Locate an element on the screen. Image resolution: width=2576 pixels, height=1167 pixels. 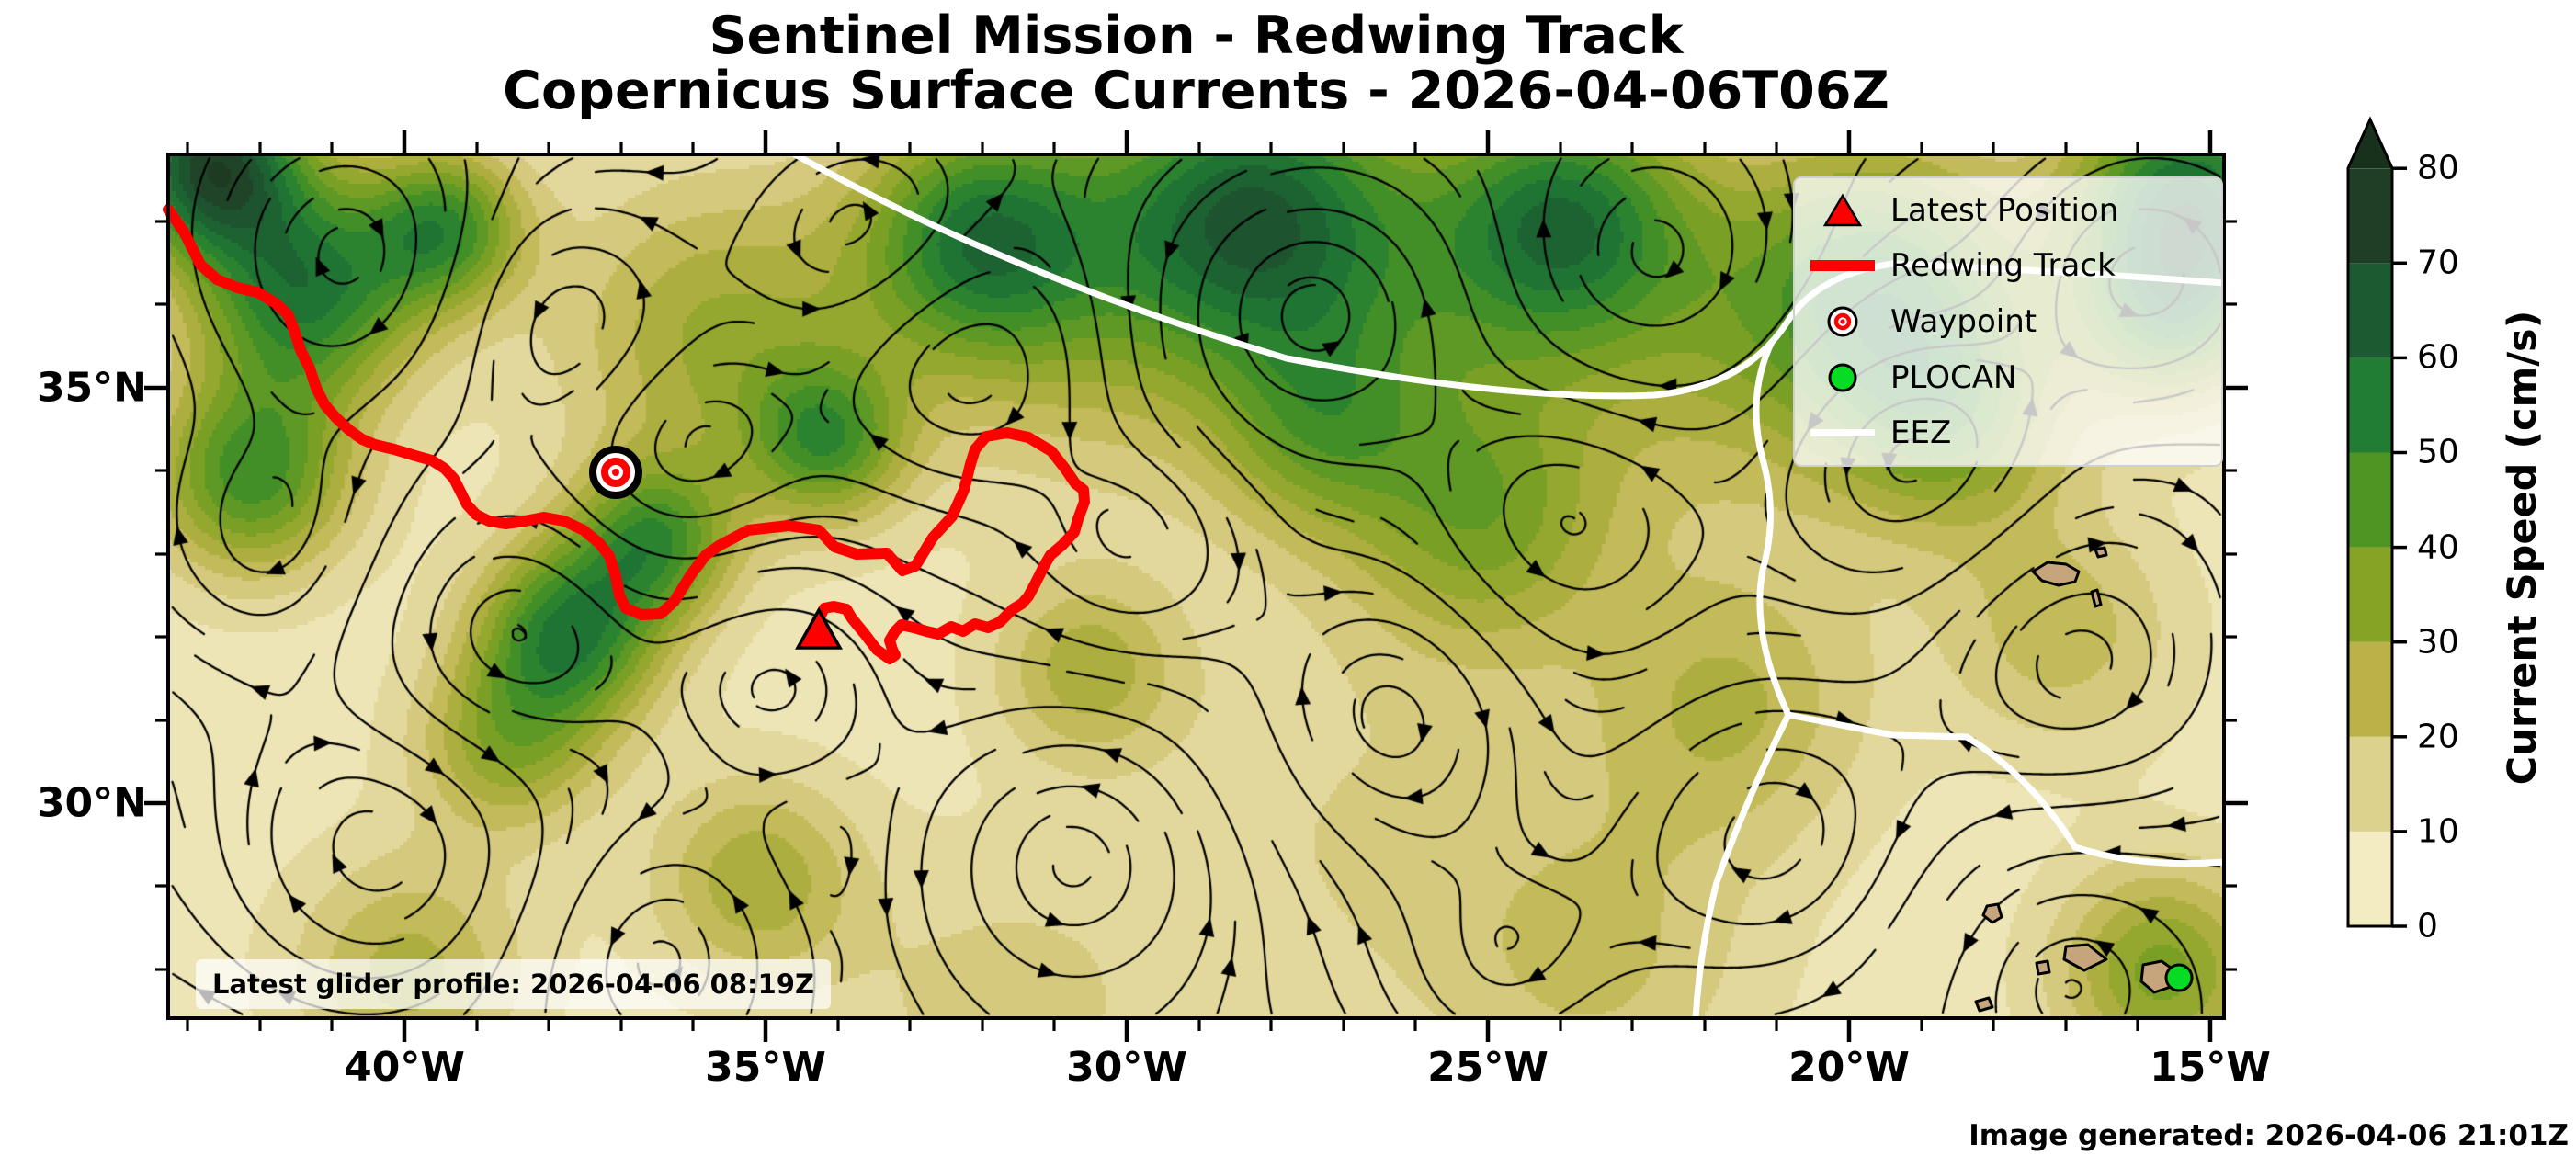
legend-item-waypoint: Waypoint is located at coordinates (2008, 321).